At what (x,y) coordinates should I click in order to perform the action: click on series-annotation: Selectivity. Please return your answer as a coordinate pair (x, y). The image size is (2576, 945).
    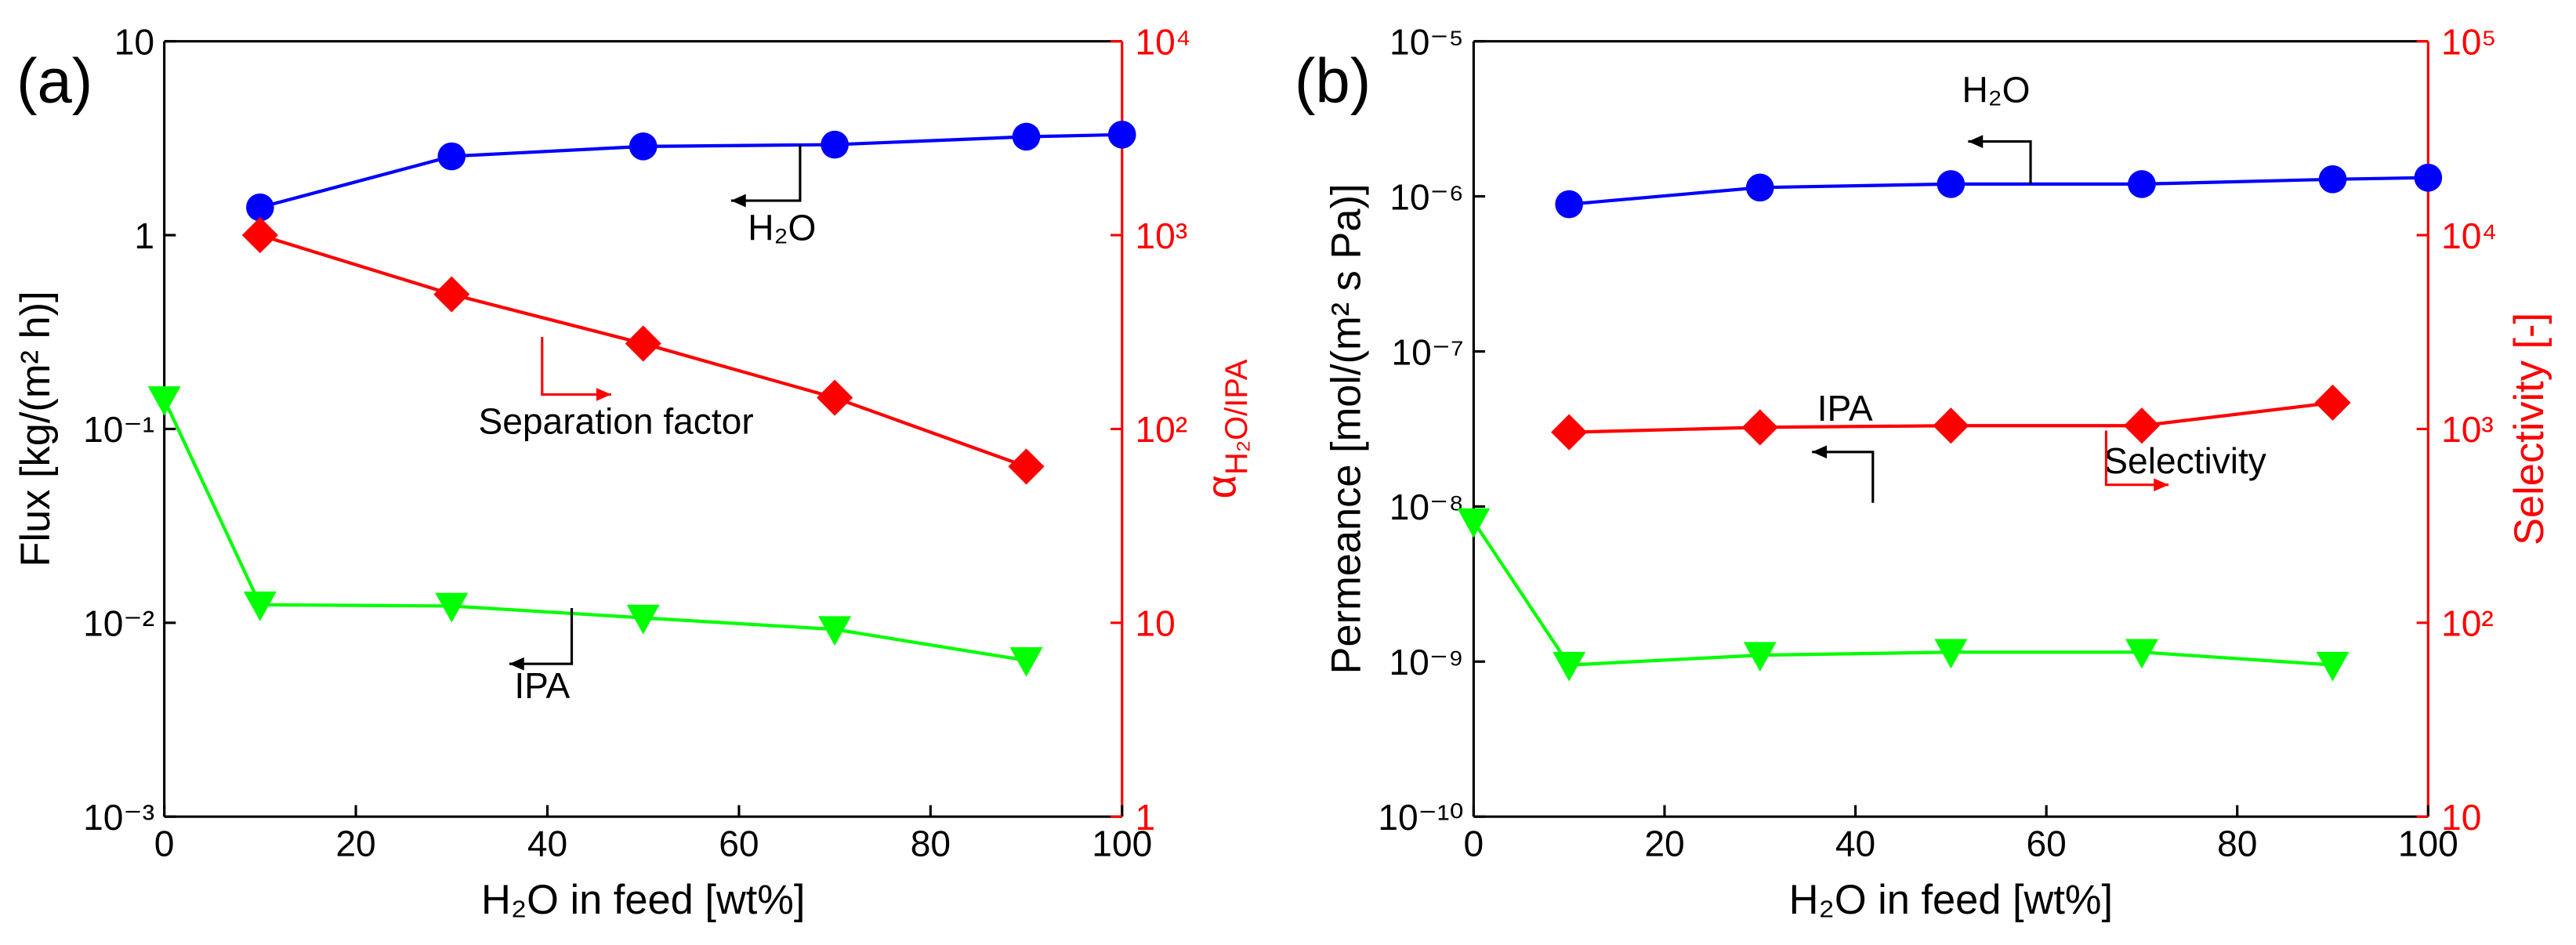
    Looking at the image, I should click on (2184, 460).